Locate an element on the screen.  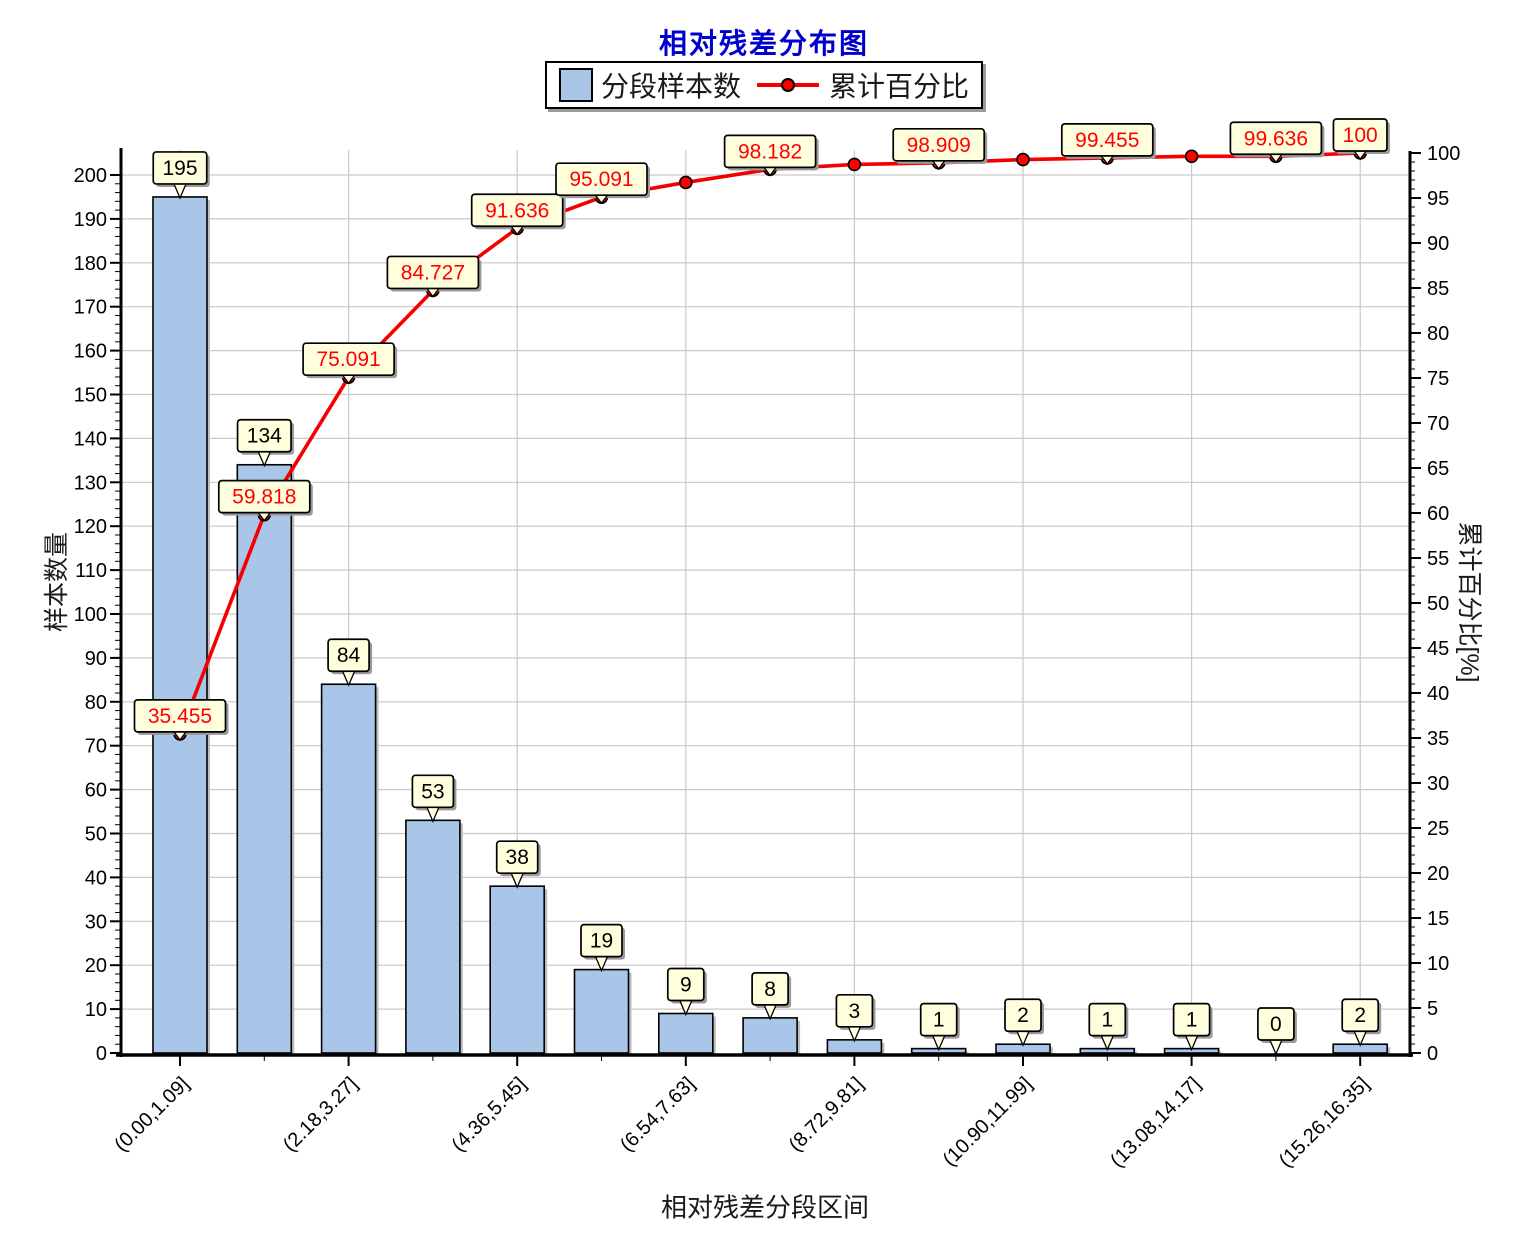
left-tick-label: 180 is located at coordinates (90, 264).